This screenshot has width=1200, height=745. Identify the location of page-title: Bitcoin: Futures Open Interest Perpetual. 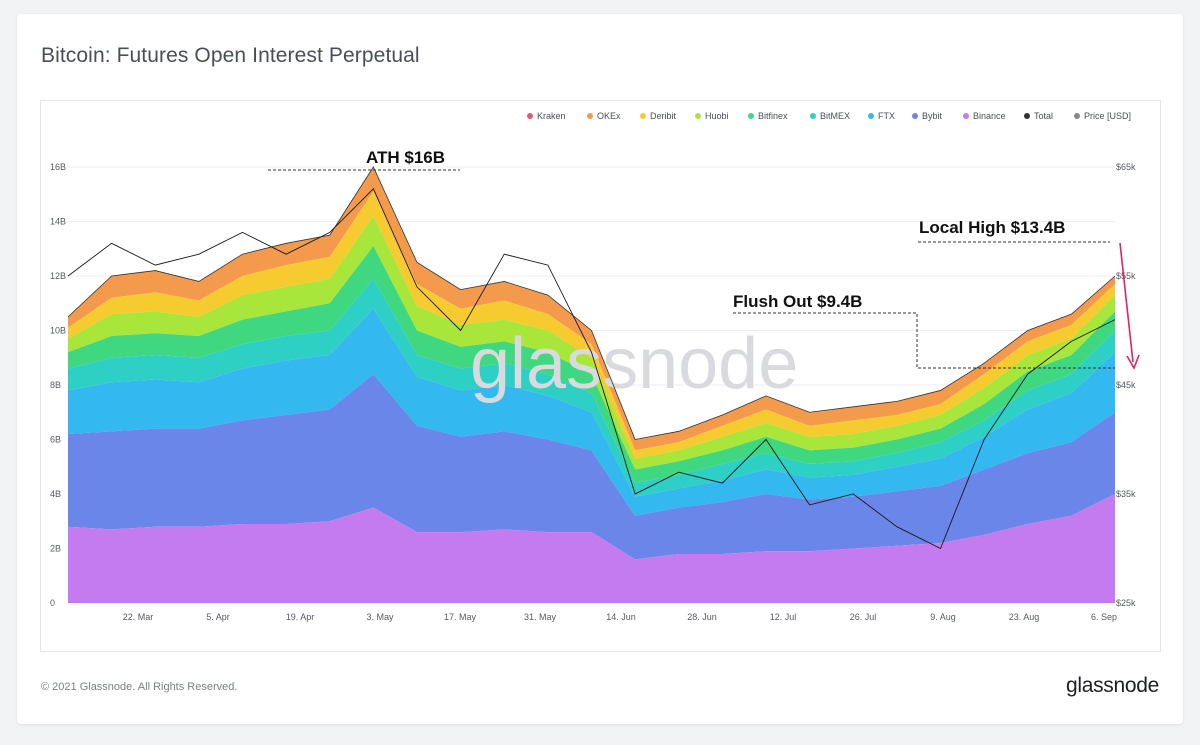
(230, 55).